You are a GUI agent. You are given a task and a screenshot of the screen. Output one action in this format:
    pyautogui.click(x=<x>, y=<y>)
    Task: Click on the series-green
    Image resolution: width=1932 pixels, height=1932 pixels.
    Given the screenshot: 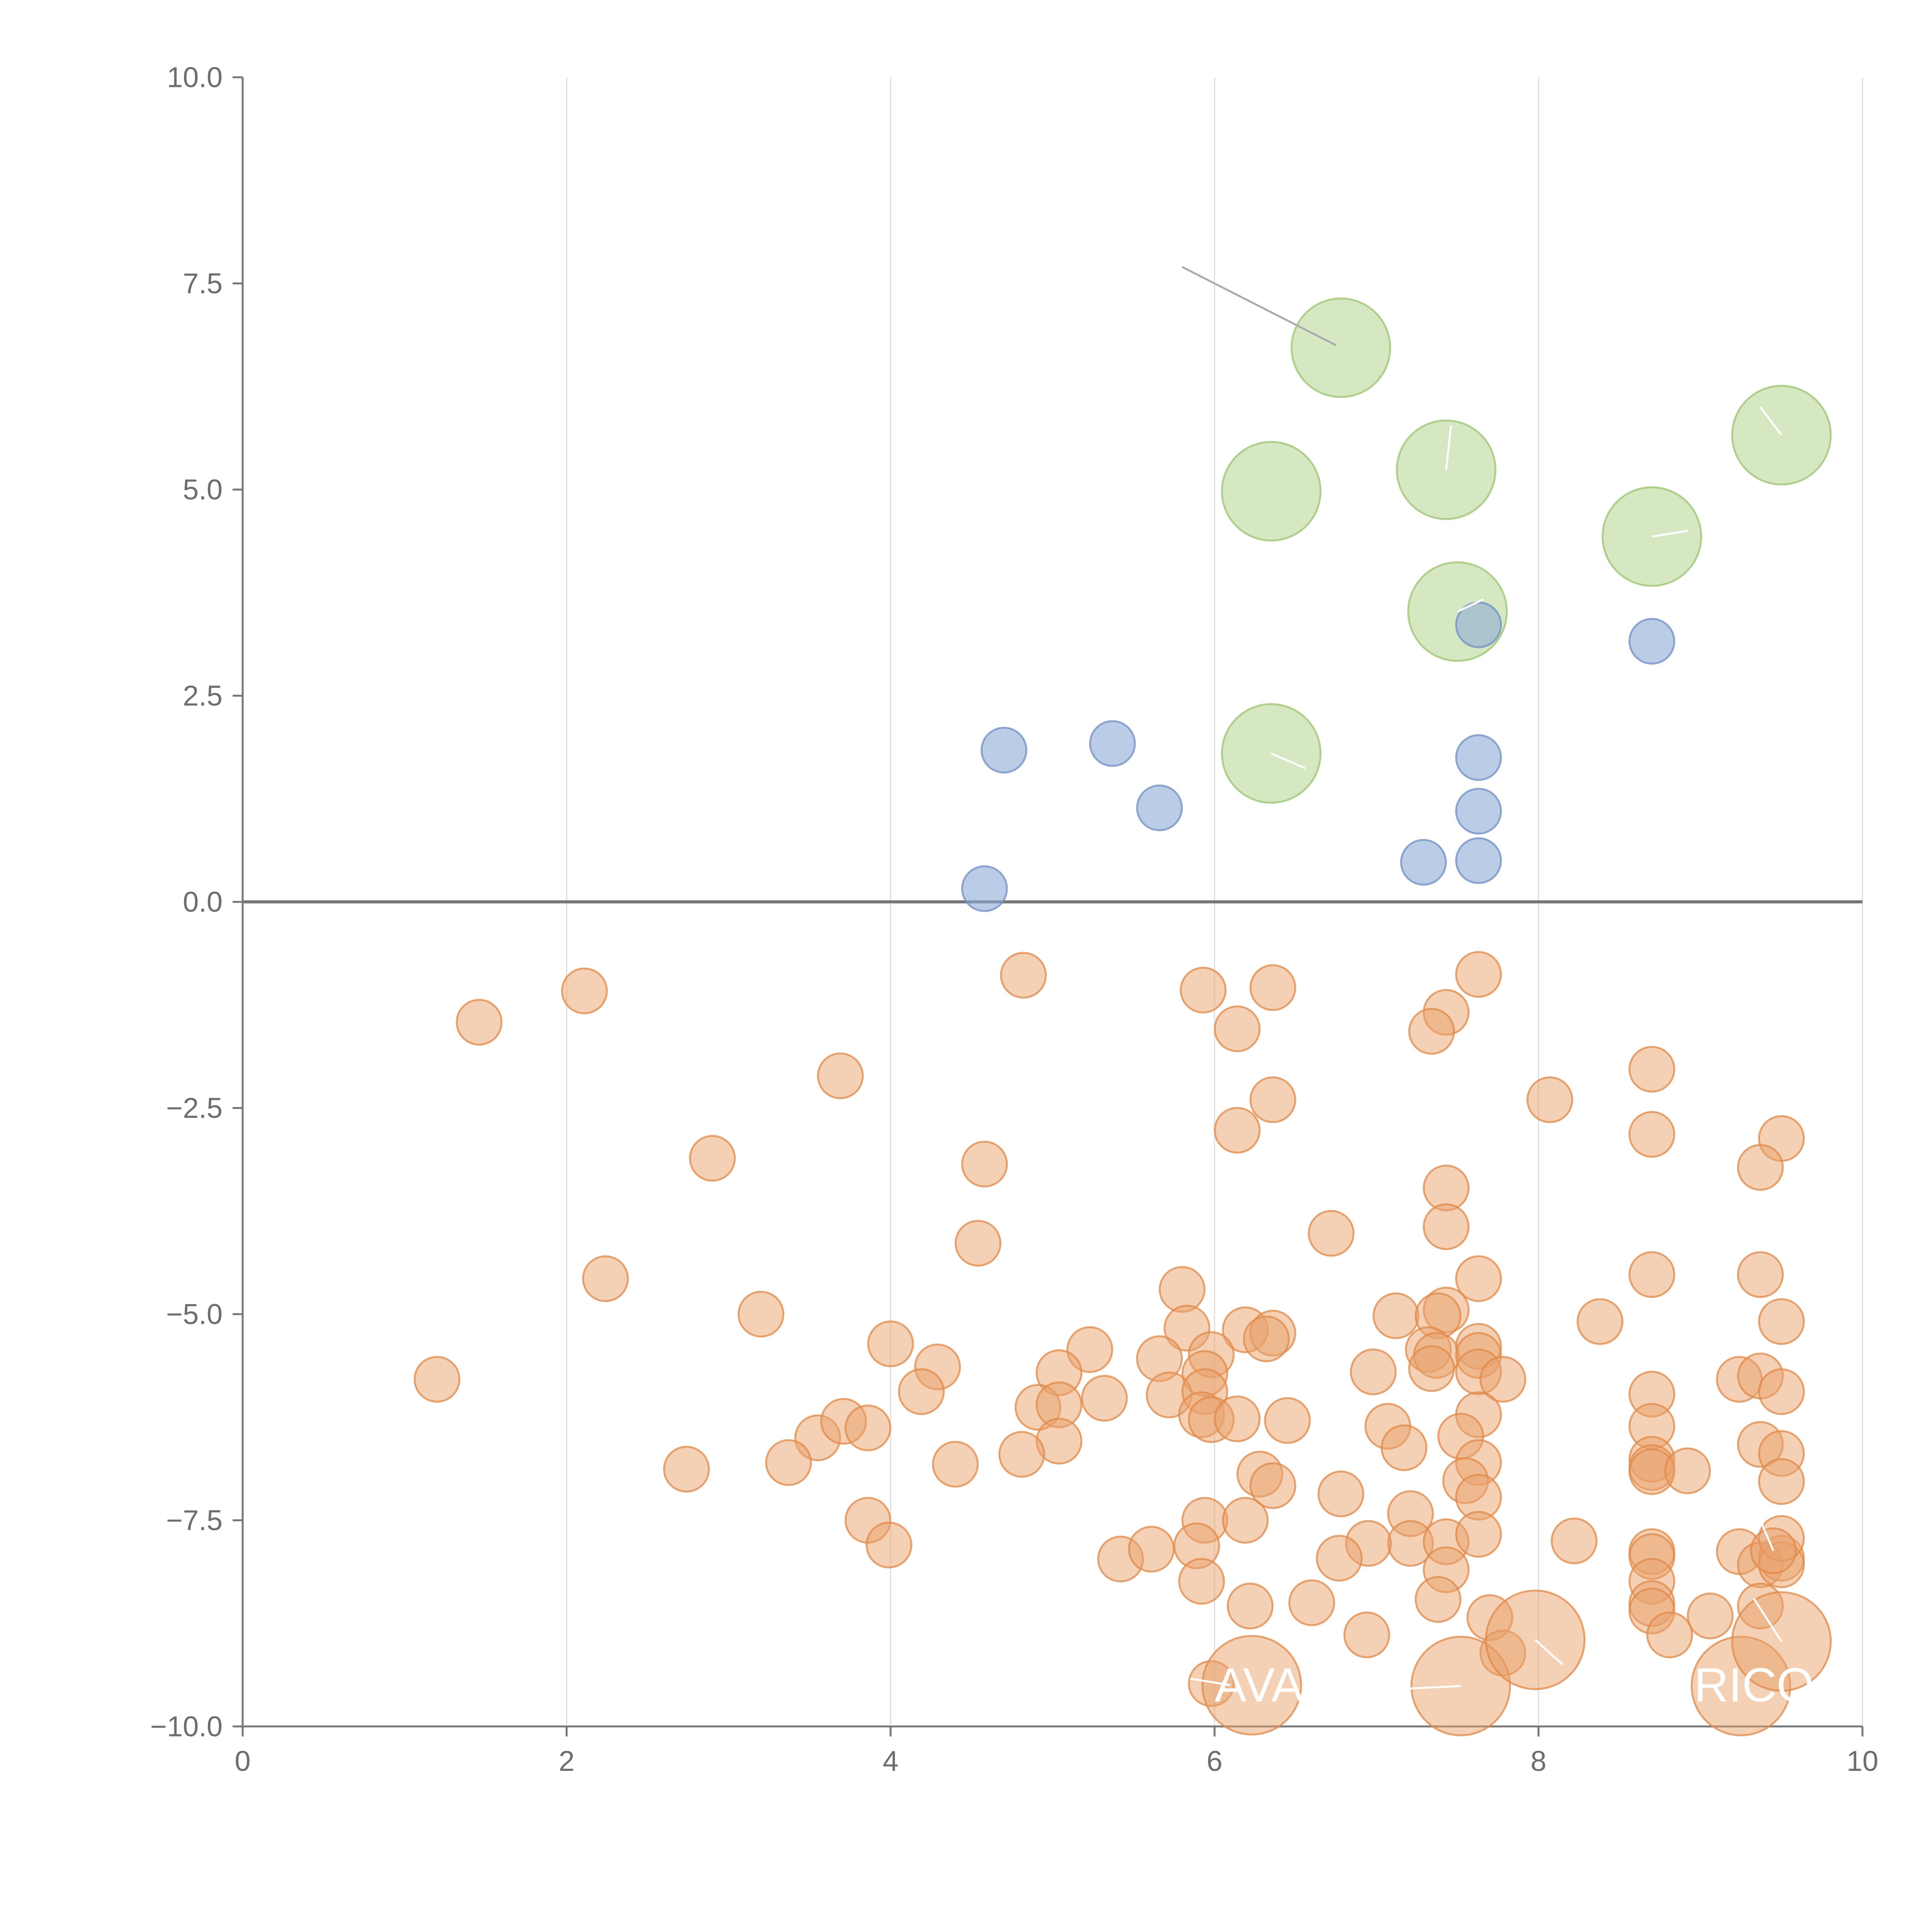 What is the action you would take?
    pyautogui.click(x=1526, y=550)
    